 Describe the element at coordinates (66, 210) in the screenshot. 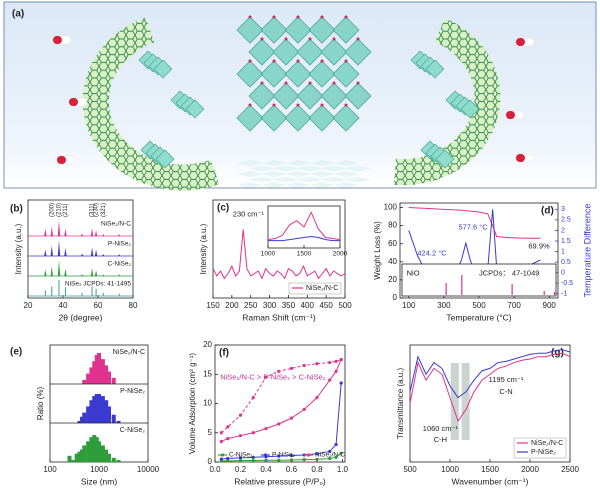

I see `peak-label: (211)` at that location.